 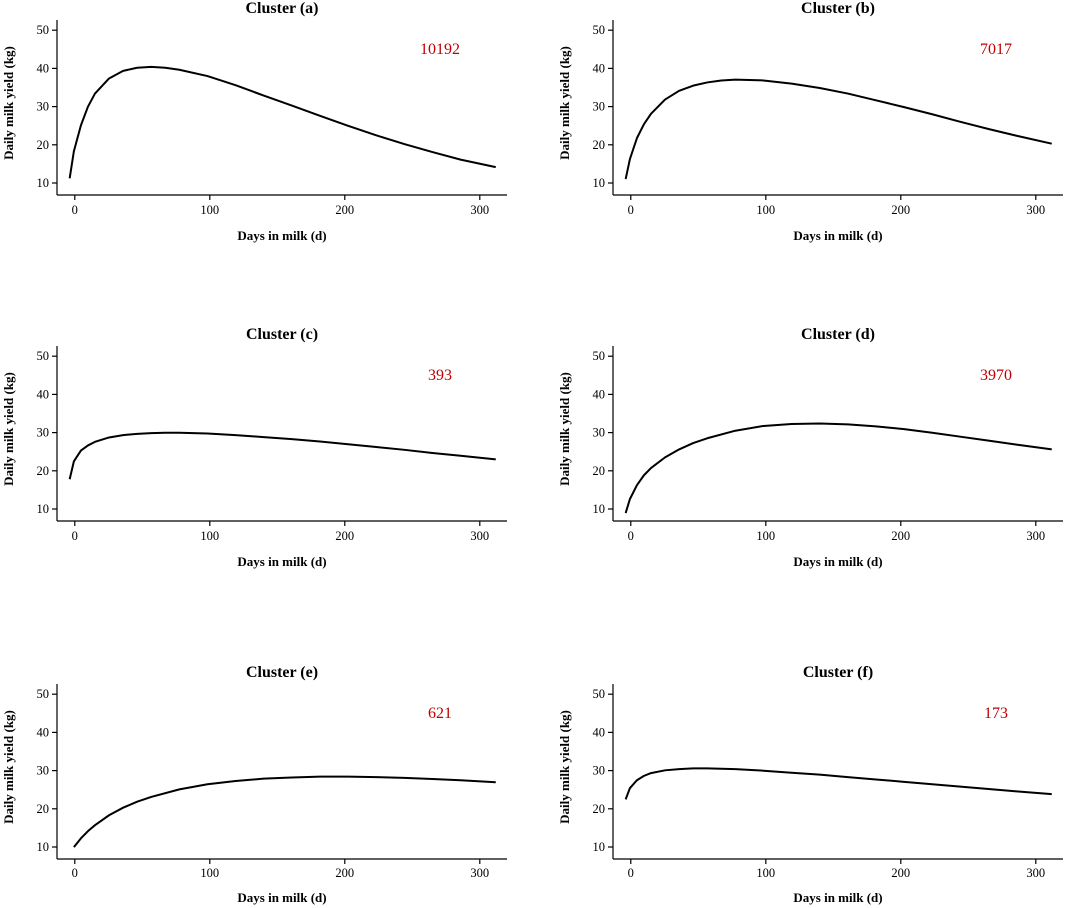 What do you see at coordinates (440, 713) in the screenshot?
I see `cluster-count-label: 621` at bounding box center [440, 713].